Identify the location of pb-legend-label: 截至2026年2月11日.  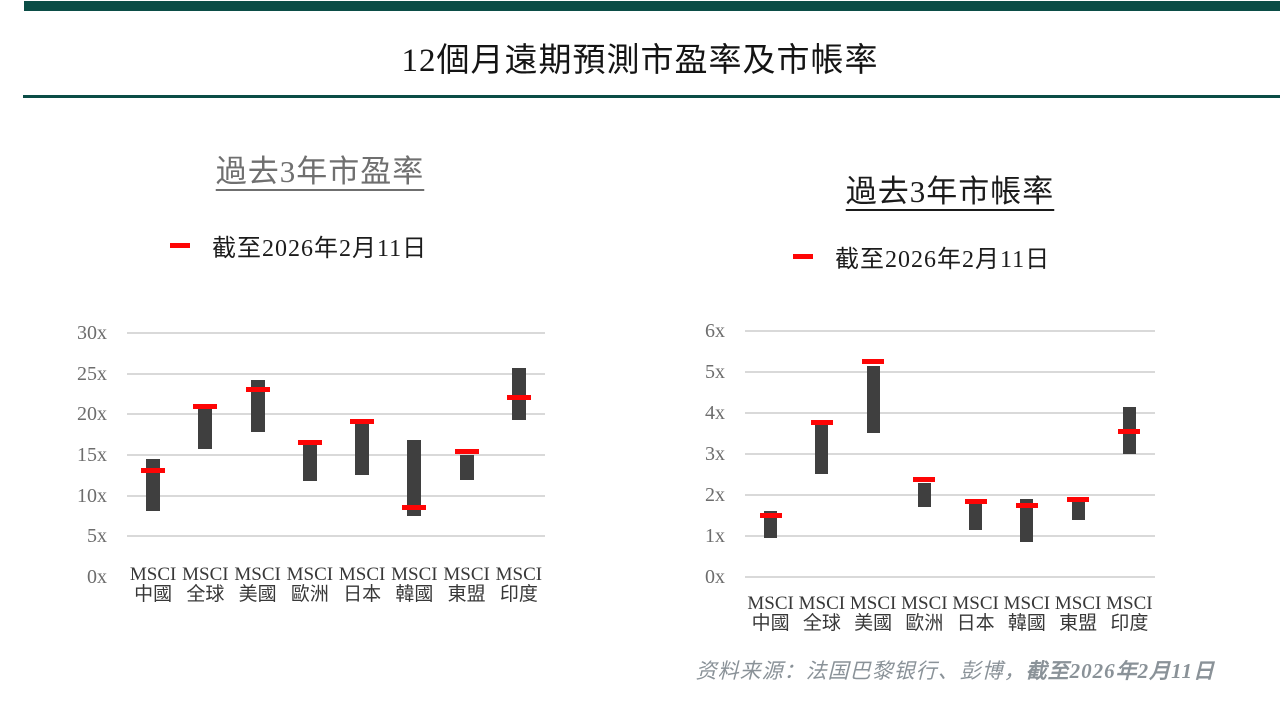
(943, 260).